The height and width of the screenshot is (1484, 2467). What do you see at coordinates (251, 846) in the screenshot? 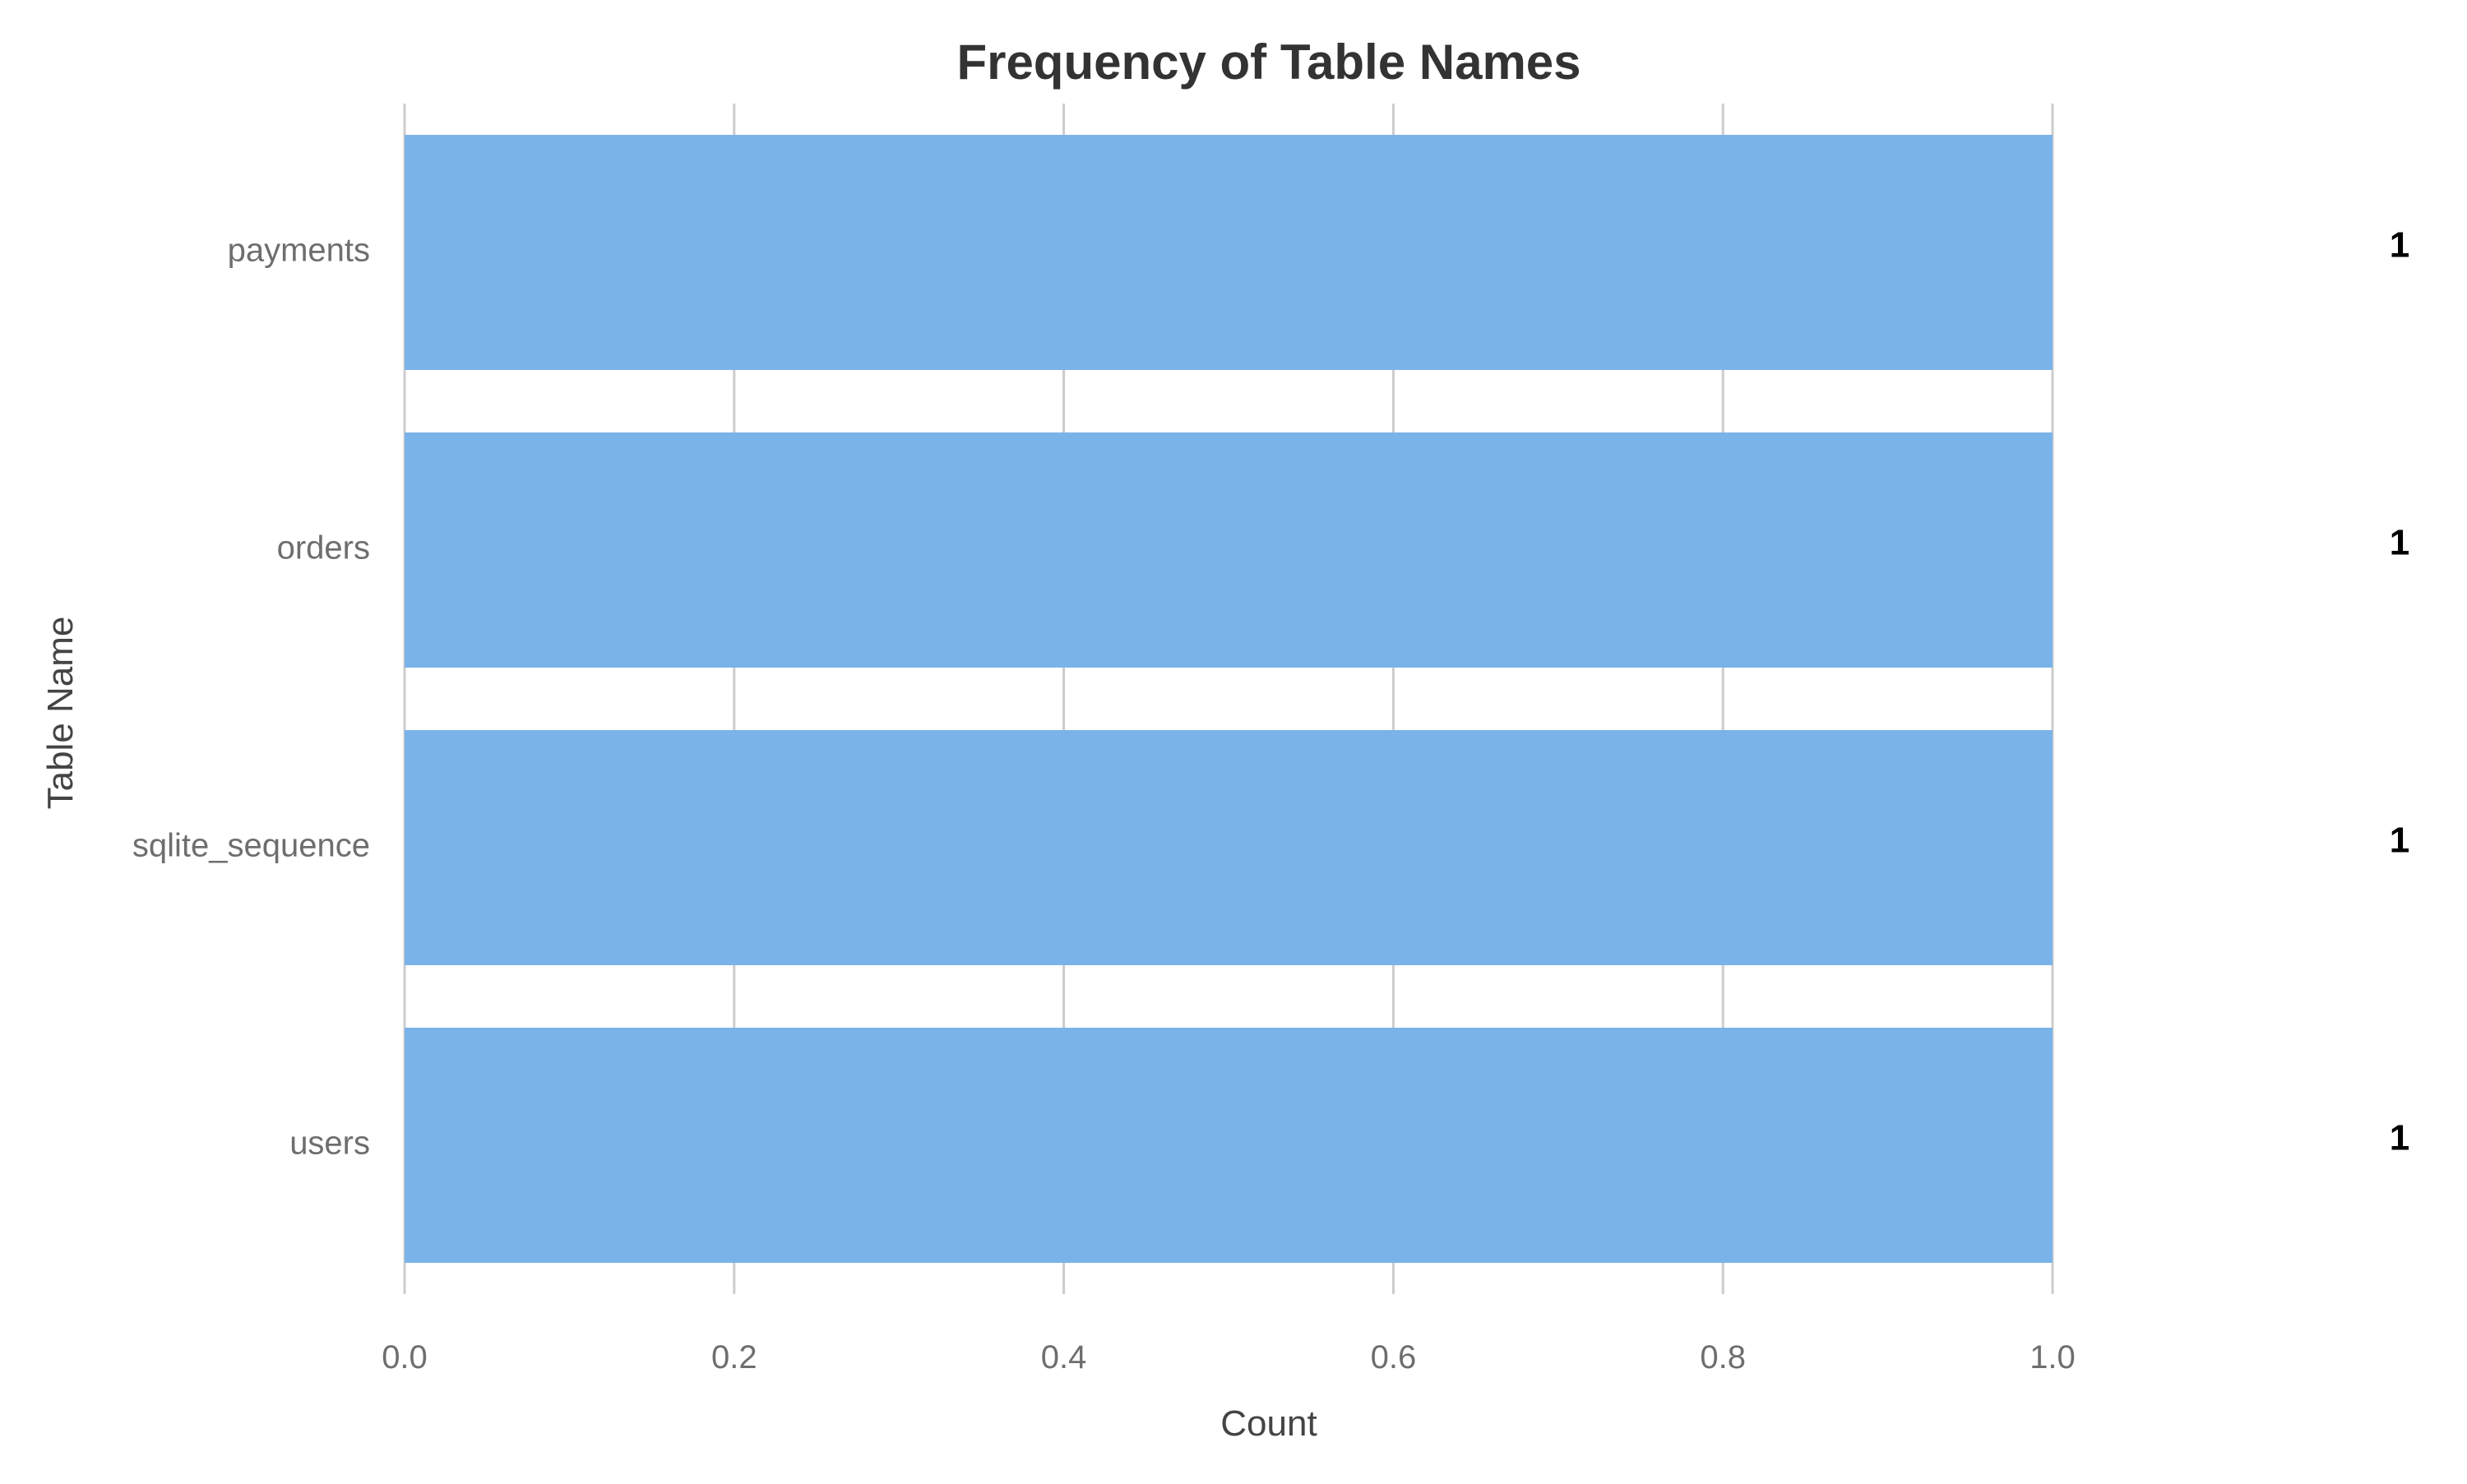
I see `y-tick-label: sqlite_sequence` at bounding box center [251, 846].